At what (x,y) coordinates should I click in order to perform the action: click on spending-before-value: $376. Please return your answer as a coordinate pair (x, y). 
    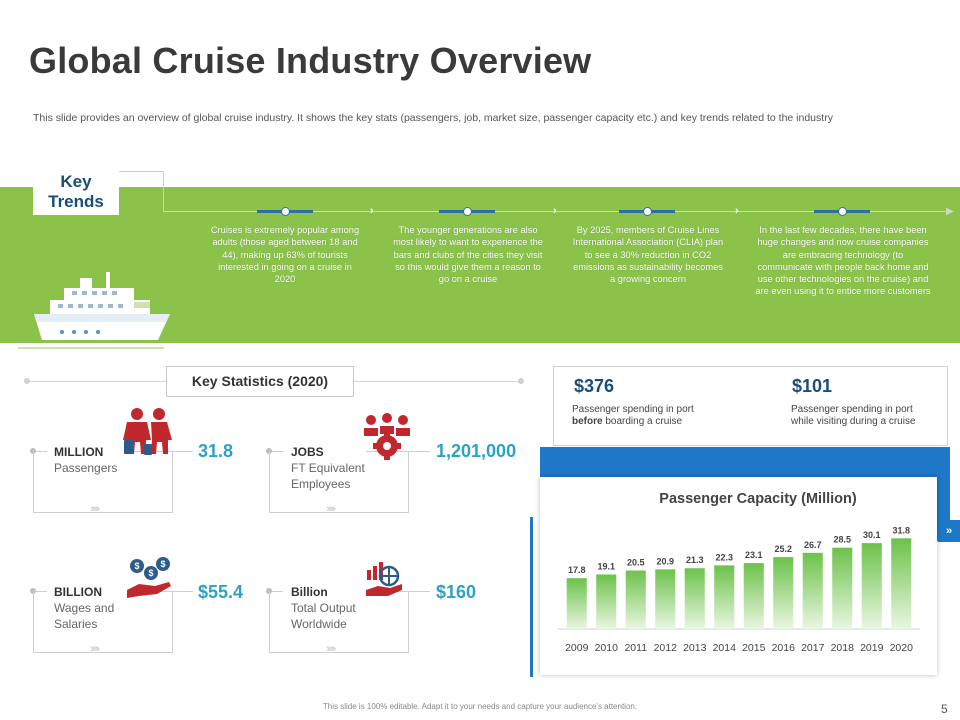
    Looking at the image, I should click on (594, 386).